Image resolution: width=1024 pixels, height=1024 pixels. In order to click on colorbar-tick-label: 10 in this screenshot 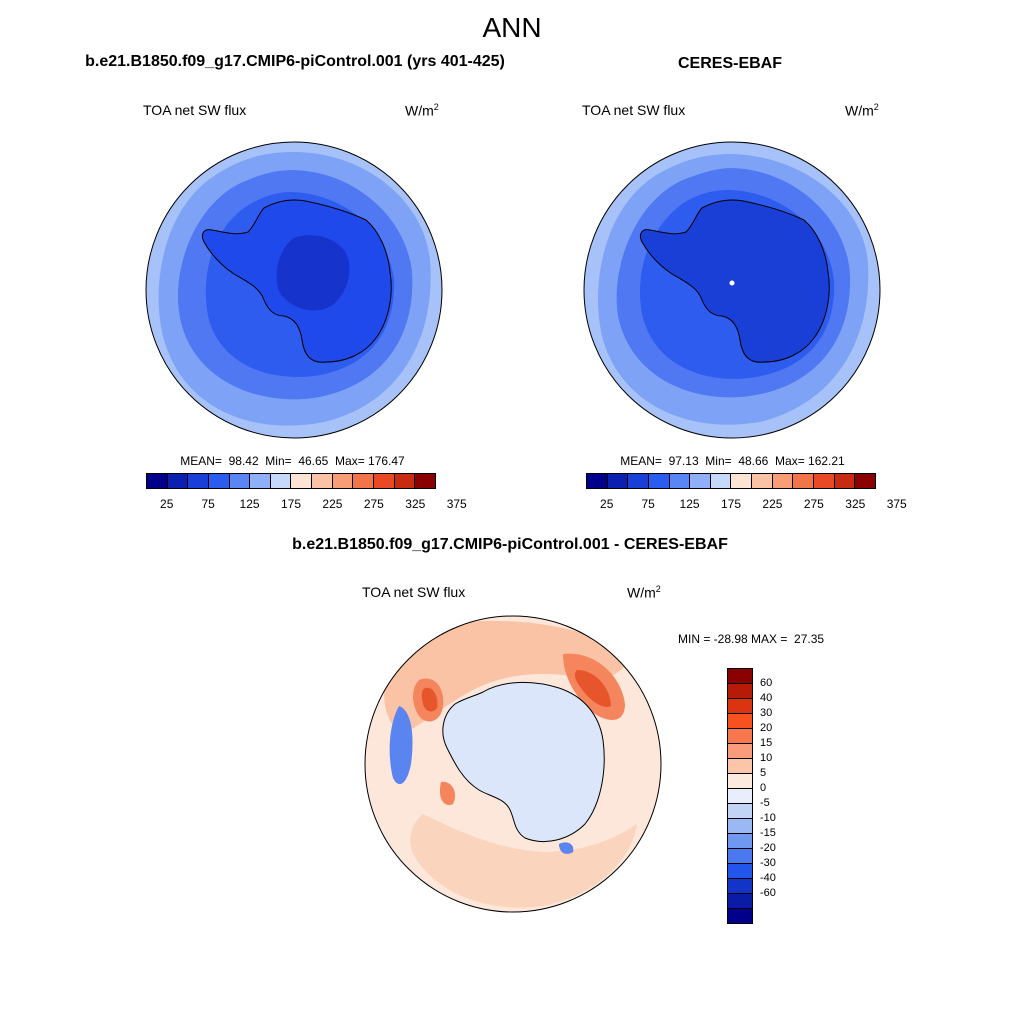, I will do `click(766, 758)`.